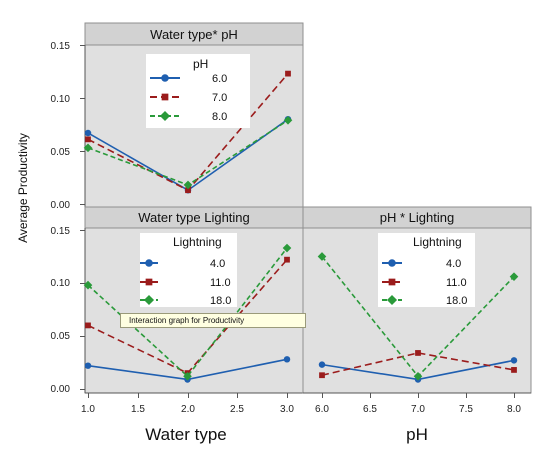 Image resolution: width=550 pixels, height=457 pixels. What do you see at coordinates (200, 64) in the screenshot?
I see `legend-title: pH` at bounding box center [200, 64].